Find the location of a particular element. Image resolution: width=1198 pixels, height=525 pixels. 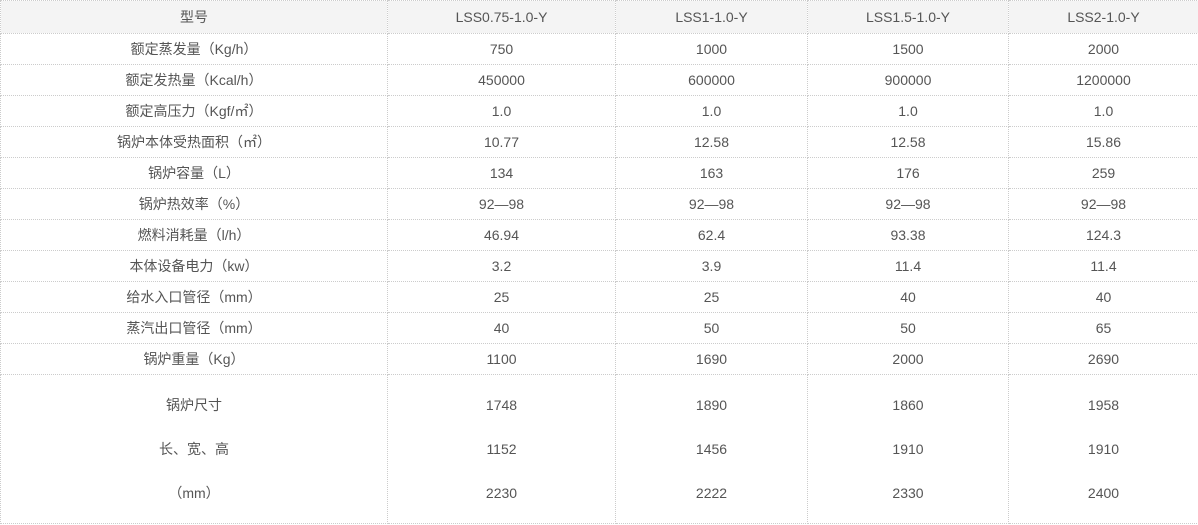

dimensions-value-cell: 1748 1152 2230 is located at coordinates (501, 449).